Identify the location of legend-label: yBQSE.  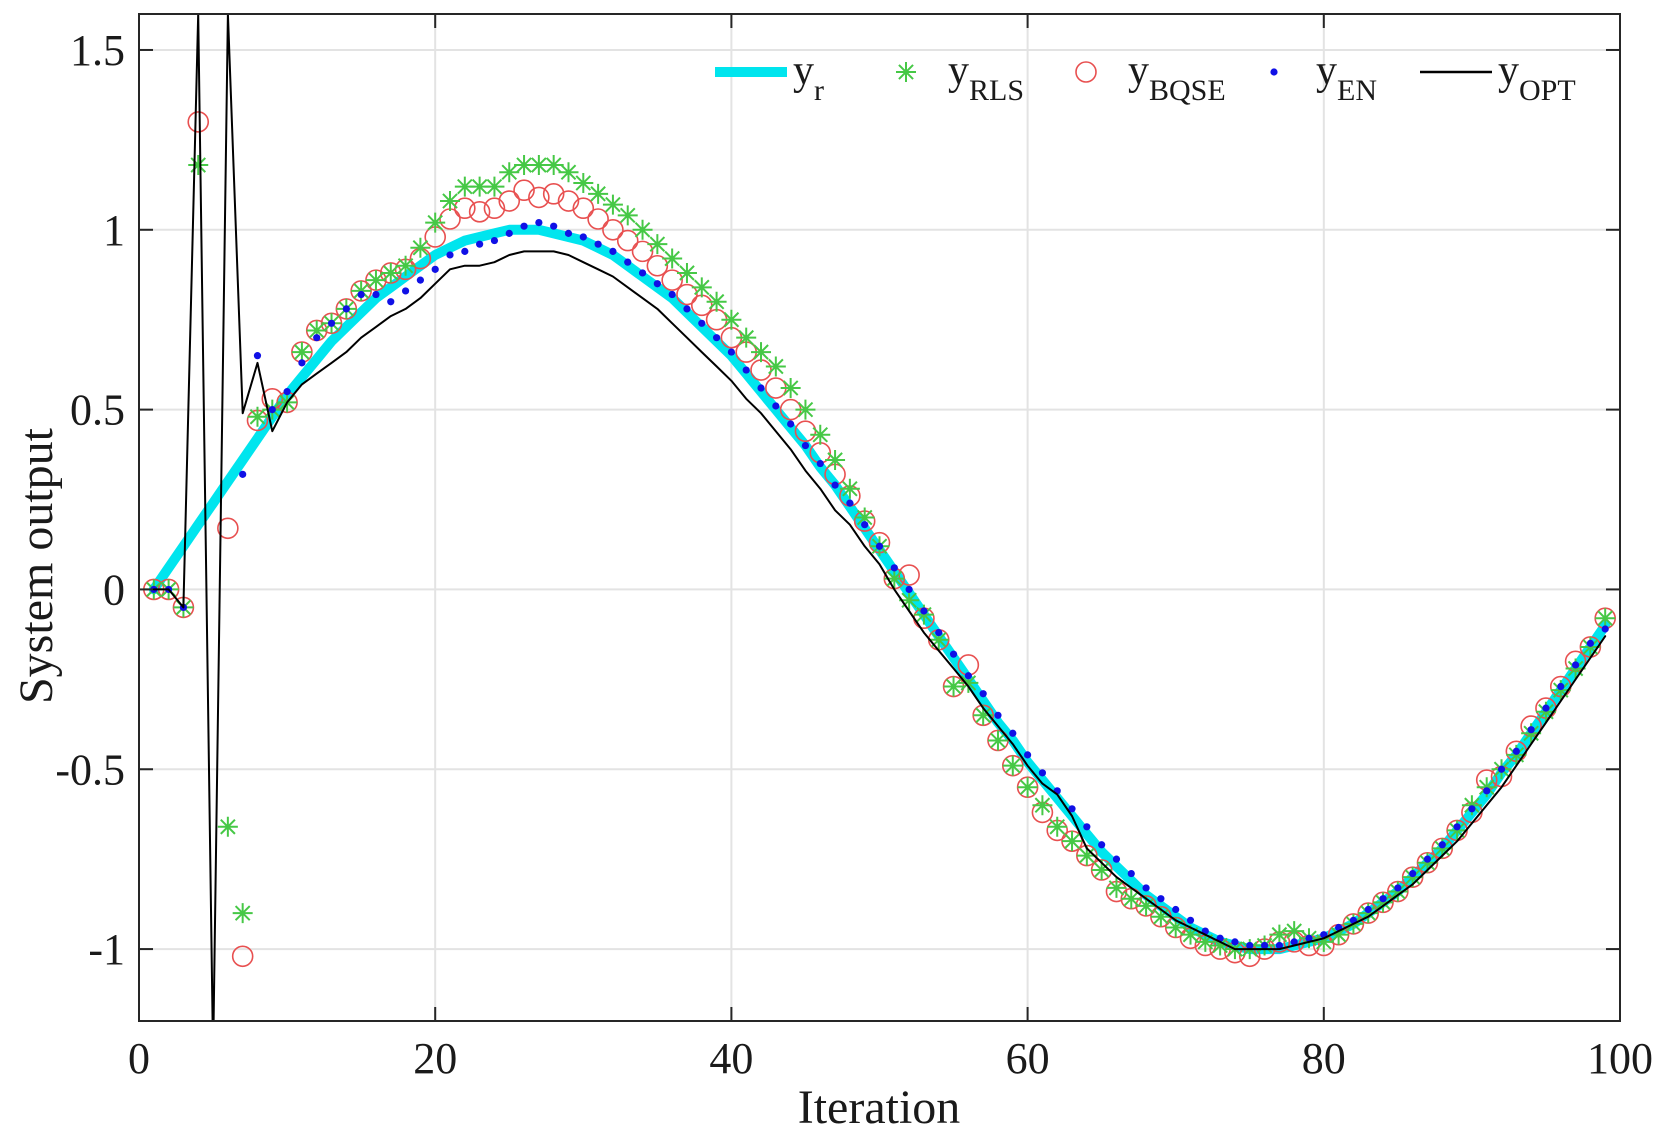
(1177, 77).